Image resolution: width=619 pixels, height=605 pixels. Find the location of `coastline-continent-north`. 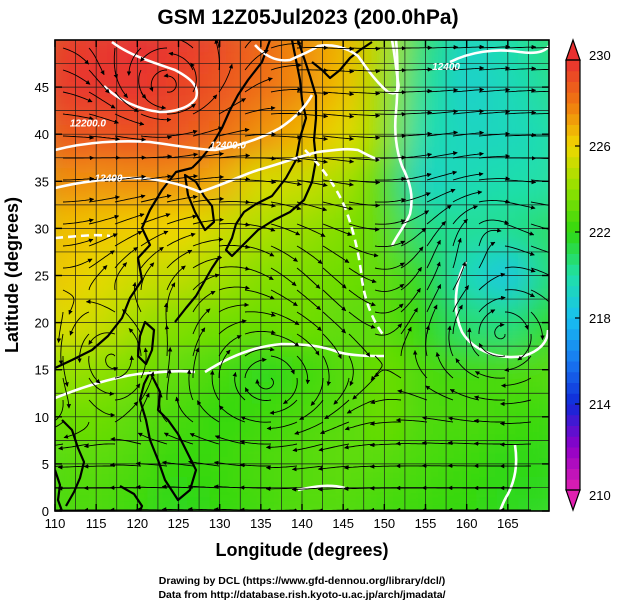

coastline-continent-north is located at coordinates (231, 104).